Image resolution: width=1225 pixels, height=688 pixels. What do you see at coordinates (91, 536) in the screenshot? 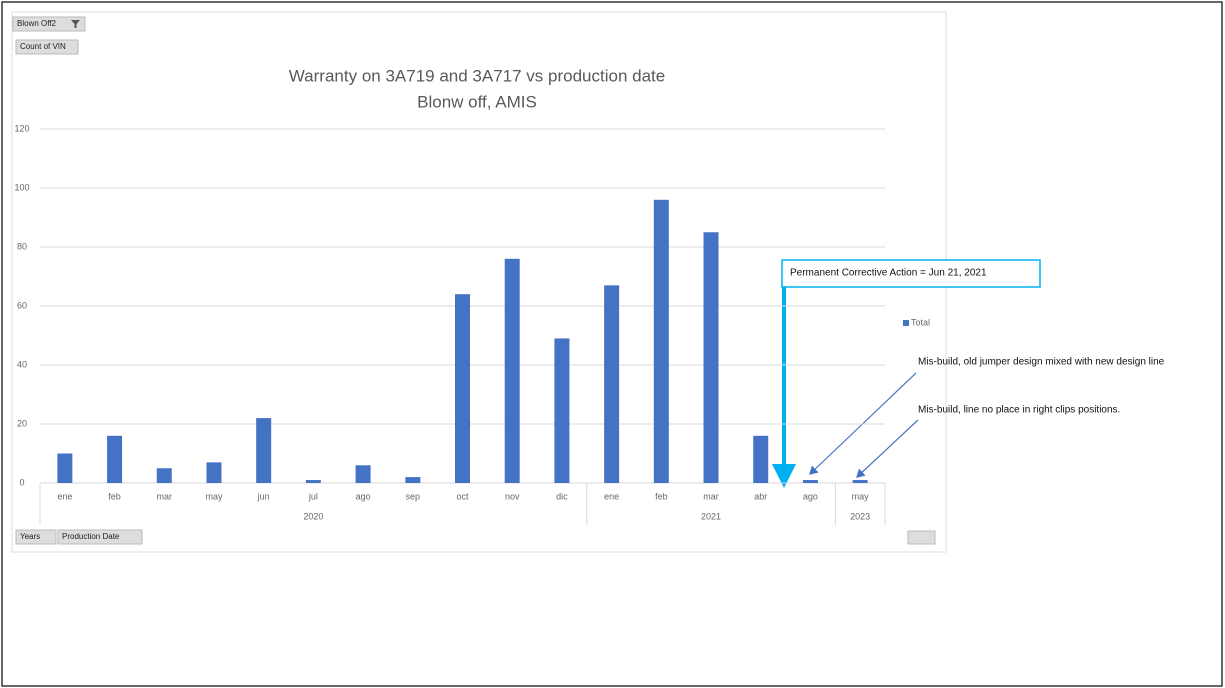
I see `axis-button-label: Production Date` at bounding box center [91, 536].